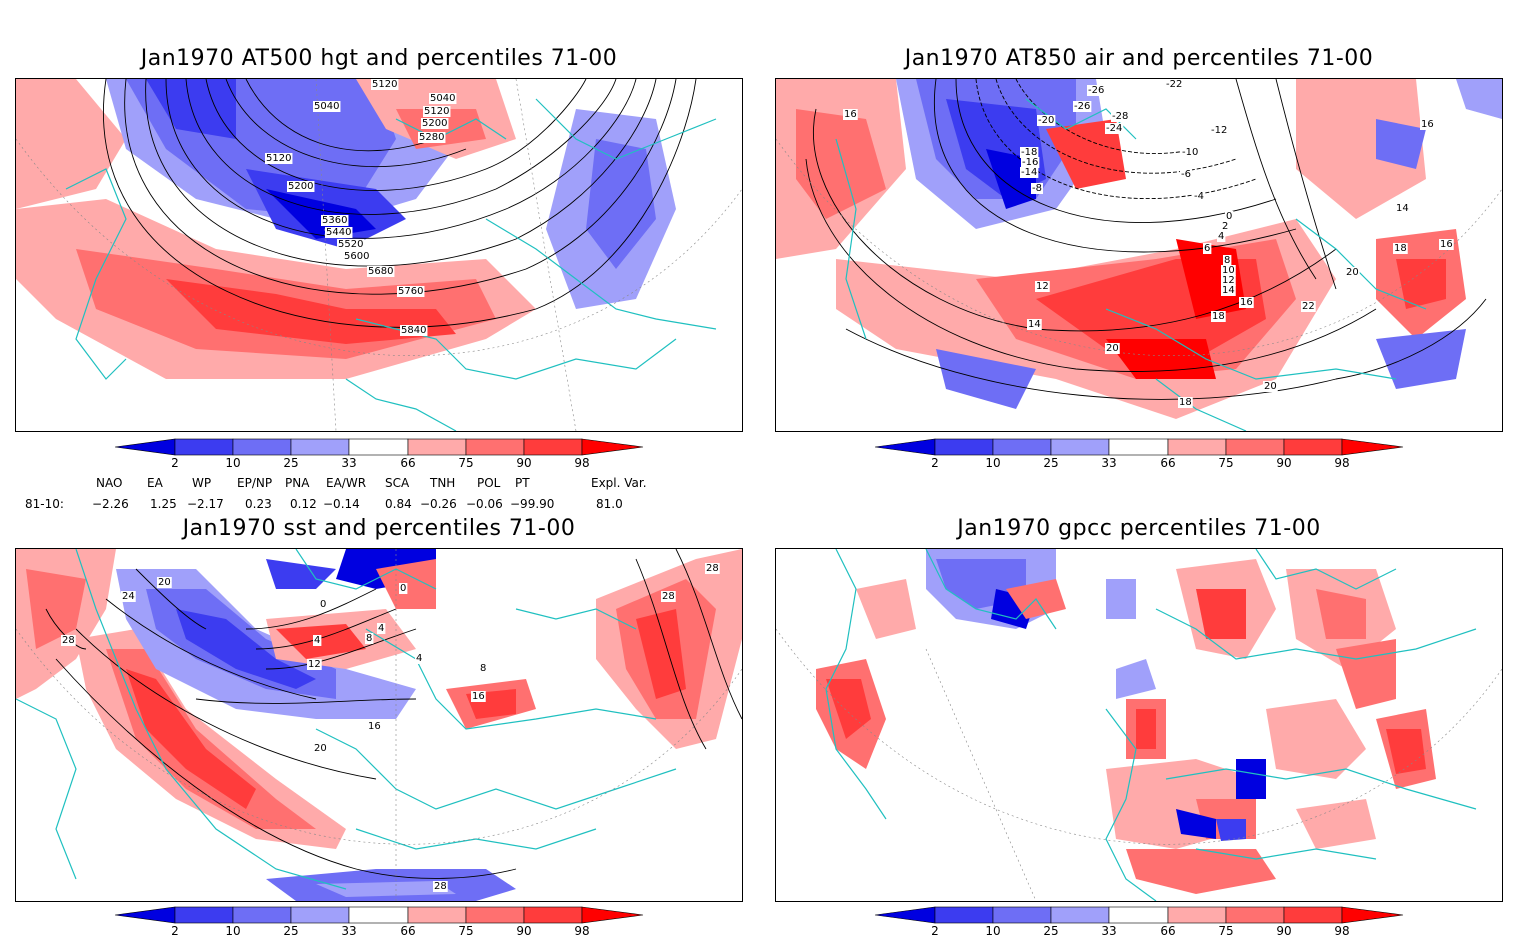 The width and height of the screenshot is (1520, 942). I want to click on contour-label: 12, so click(314, 664).